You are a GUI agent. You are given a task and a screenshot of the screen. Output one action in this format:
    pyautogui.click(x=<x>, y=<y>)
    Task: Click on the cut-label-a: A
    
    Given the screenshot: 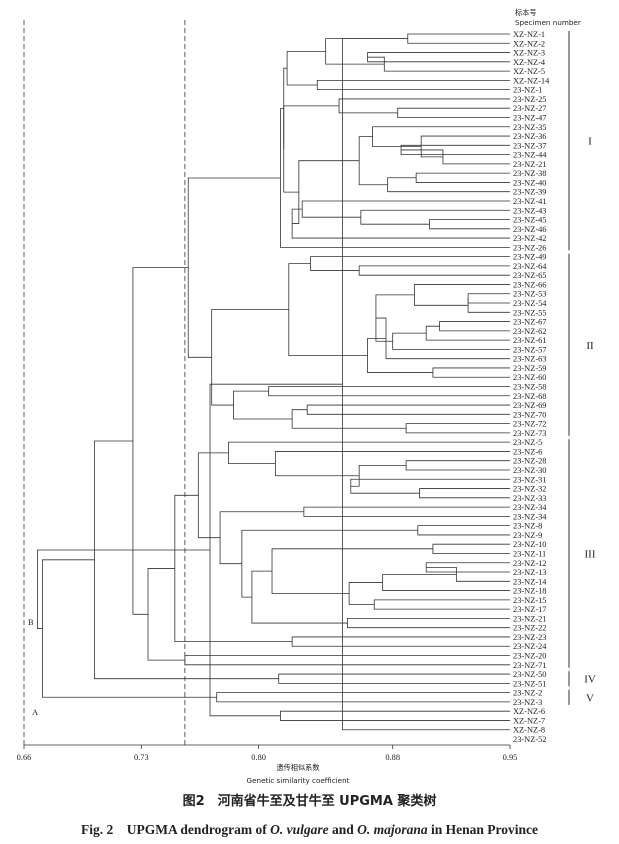 What is the action you would take?
    pyautogui.click(x=35, y=712)
    